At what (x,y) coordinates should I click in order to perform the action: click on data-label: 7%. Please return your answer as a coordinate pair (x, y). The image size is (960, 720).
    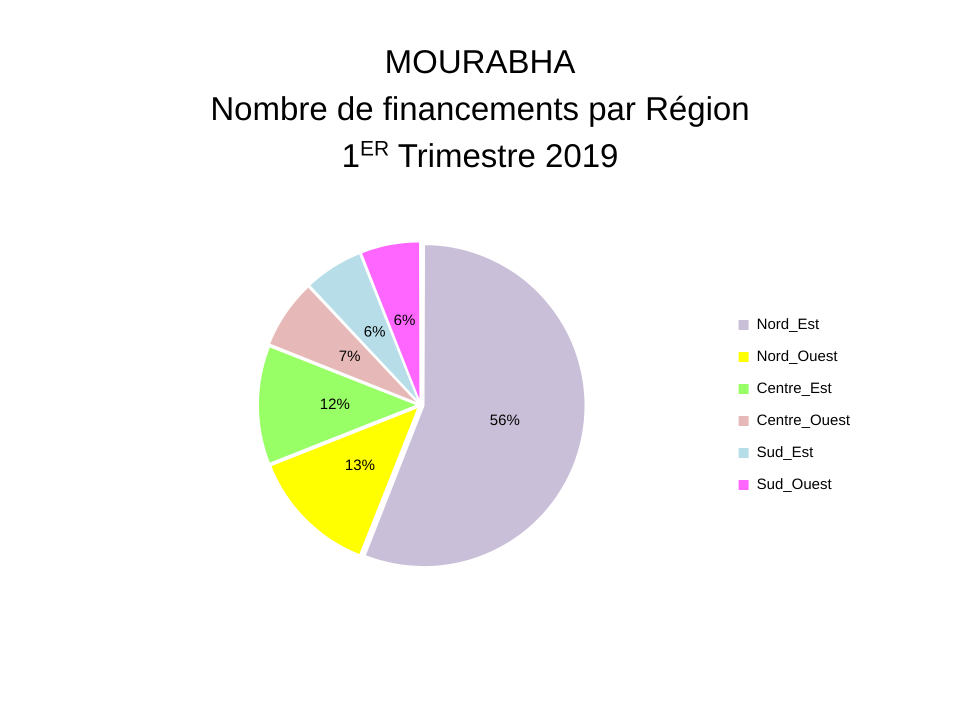
    Looking at the image, I should click on (349, 356).